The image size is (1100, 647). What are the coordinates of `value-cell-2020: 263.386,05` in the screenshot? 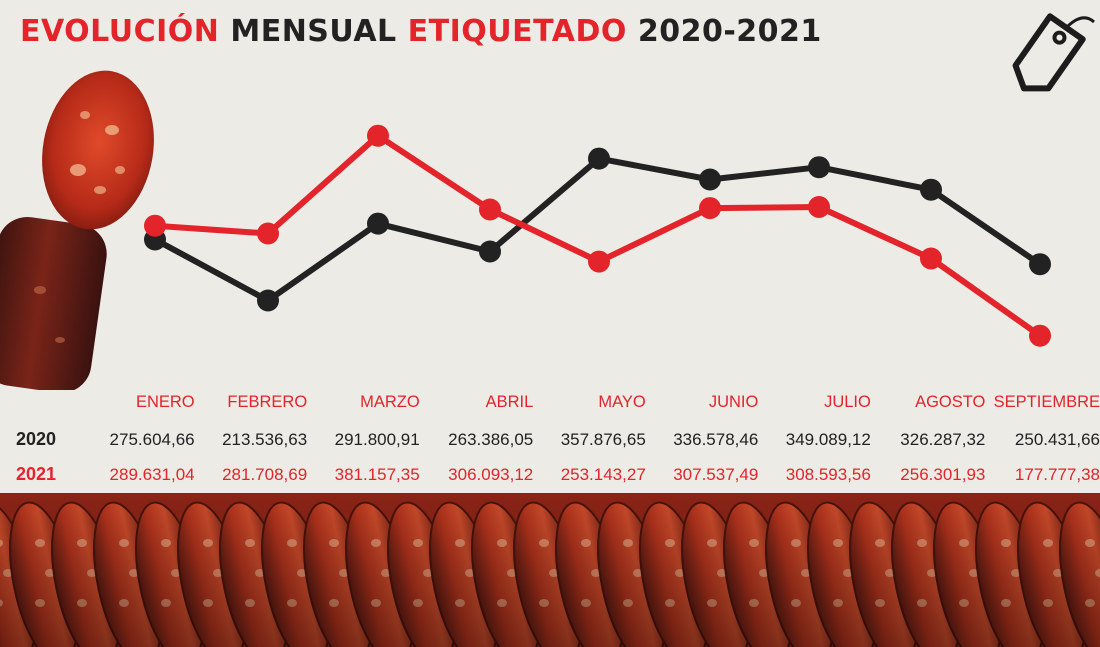 It's located at (491, 439).